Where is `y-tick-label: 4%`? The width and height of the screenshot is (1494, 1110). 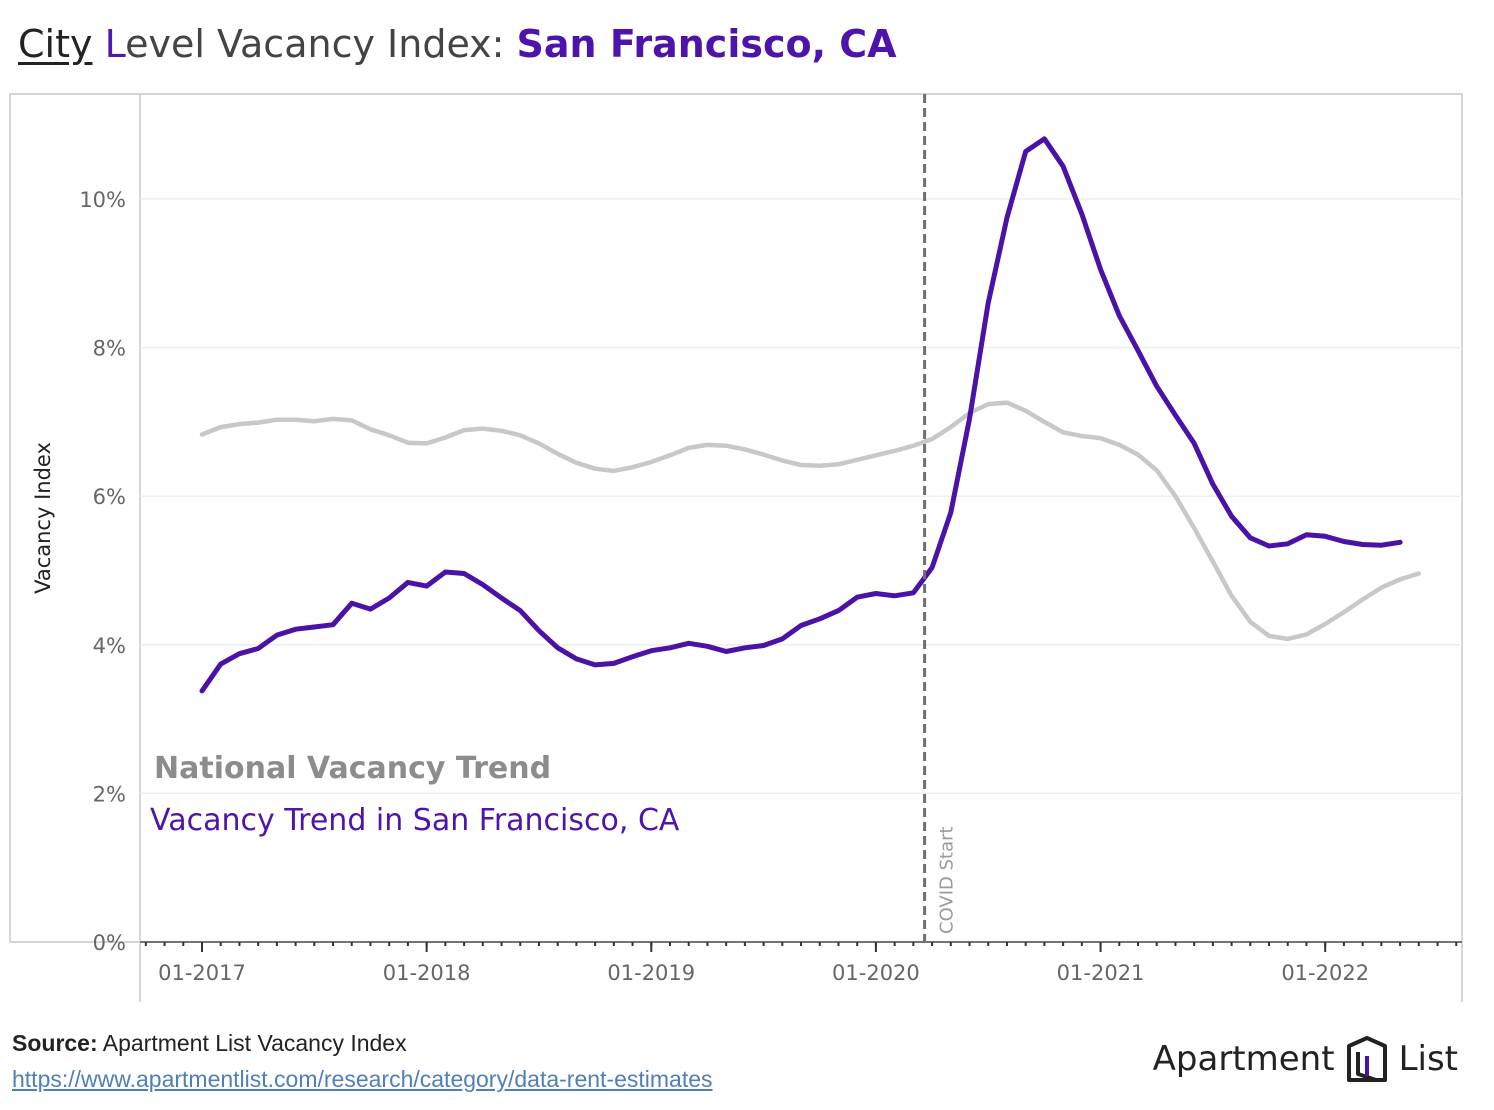 y-tick-label: 4% is located at coordinates (109, 646).